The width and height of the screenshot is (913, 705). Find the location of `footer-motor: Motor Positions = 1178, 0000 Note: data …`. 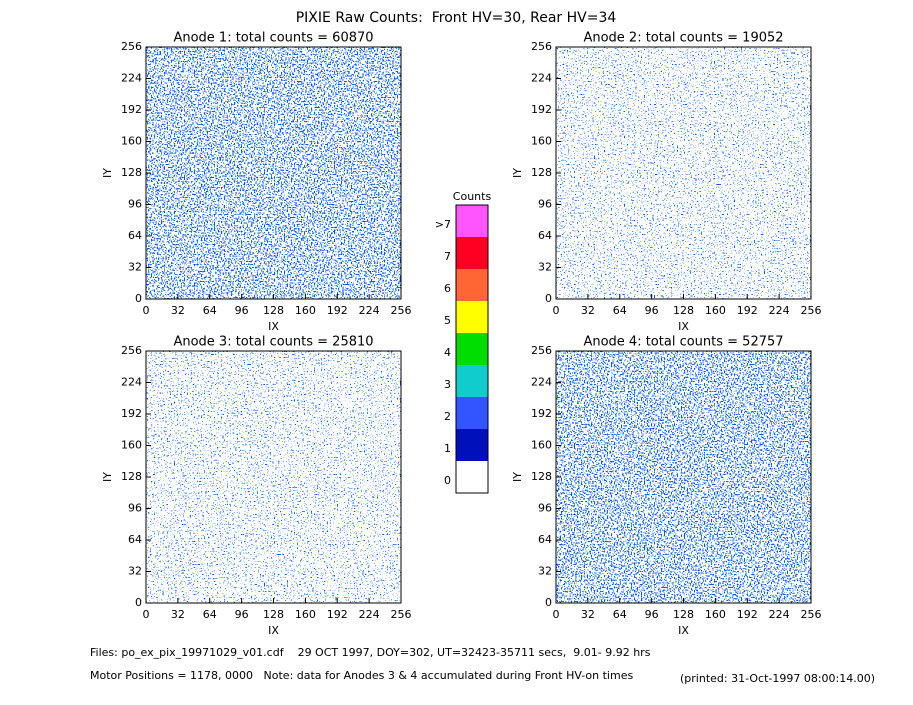

footer-motor: Motor Positions = 1178, 0000 Note: data … is located at coordinates (361, 675).